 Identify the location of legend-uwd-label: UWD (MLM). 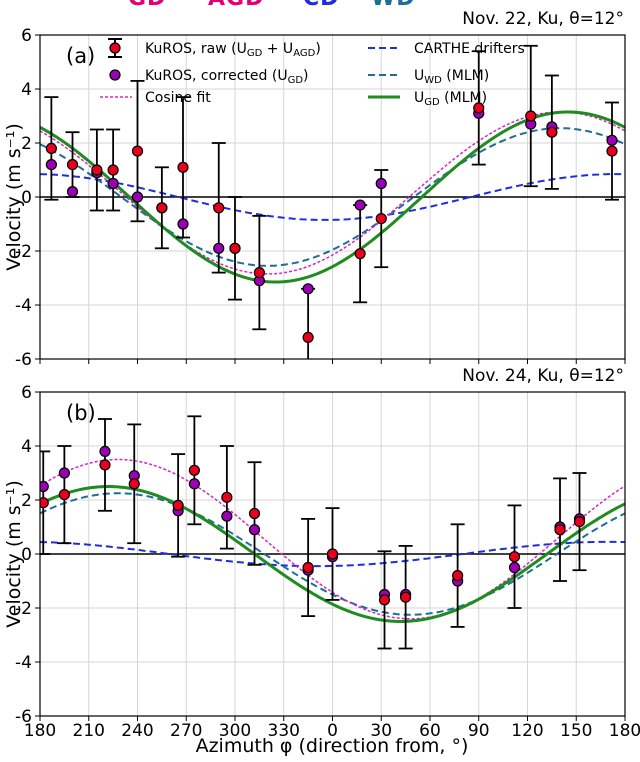
(451, 77).